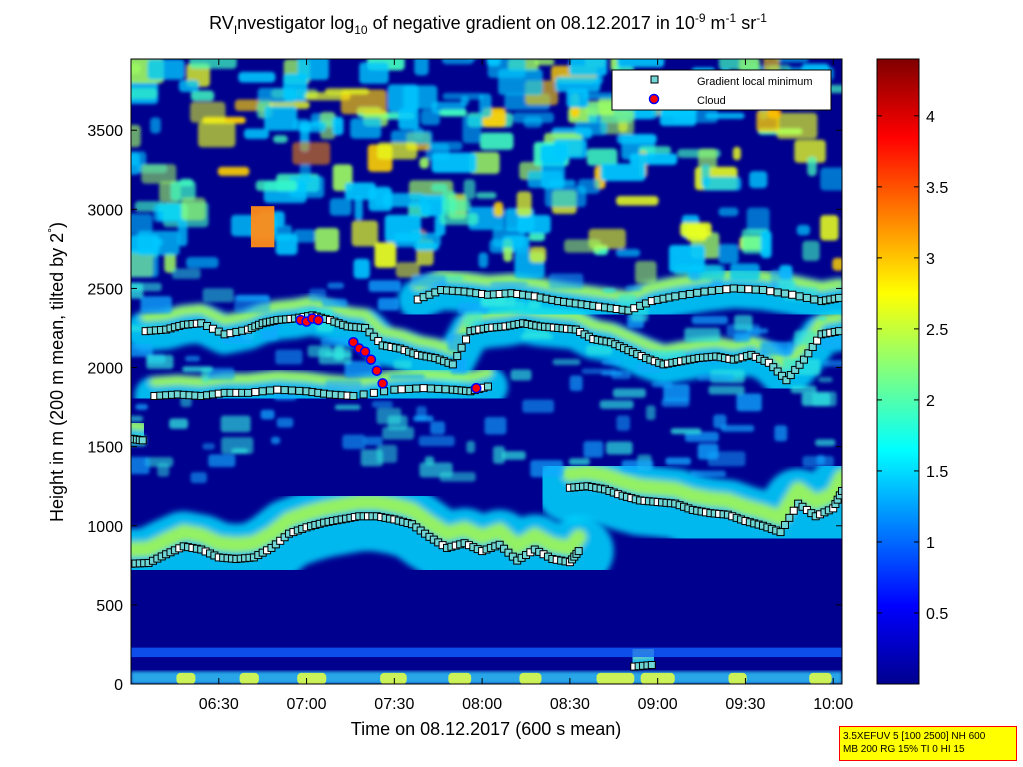  I want to click on x-tick-label: 09:30, so click(745, 704).